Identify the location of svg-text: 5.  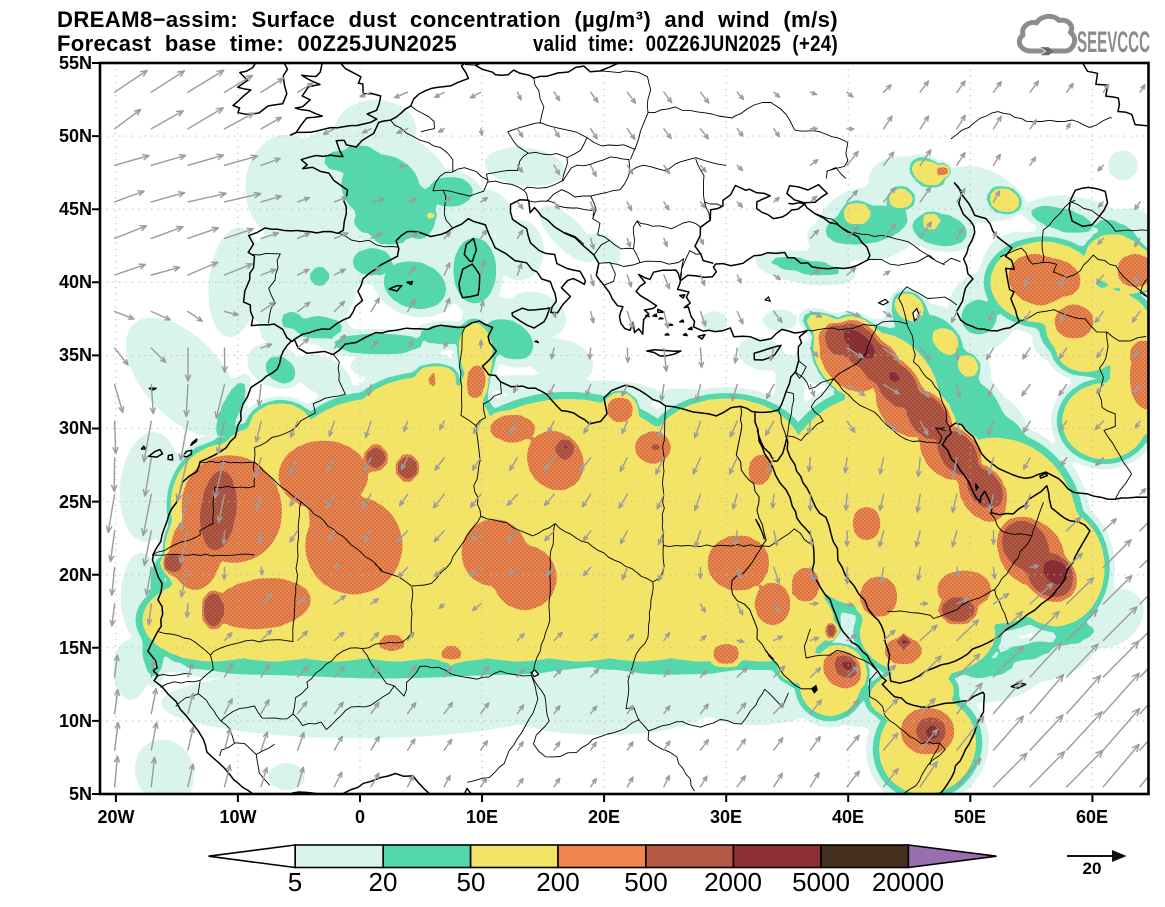
(295, 882).